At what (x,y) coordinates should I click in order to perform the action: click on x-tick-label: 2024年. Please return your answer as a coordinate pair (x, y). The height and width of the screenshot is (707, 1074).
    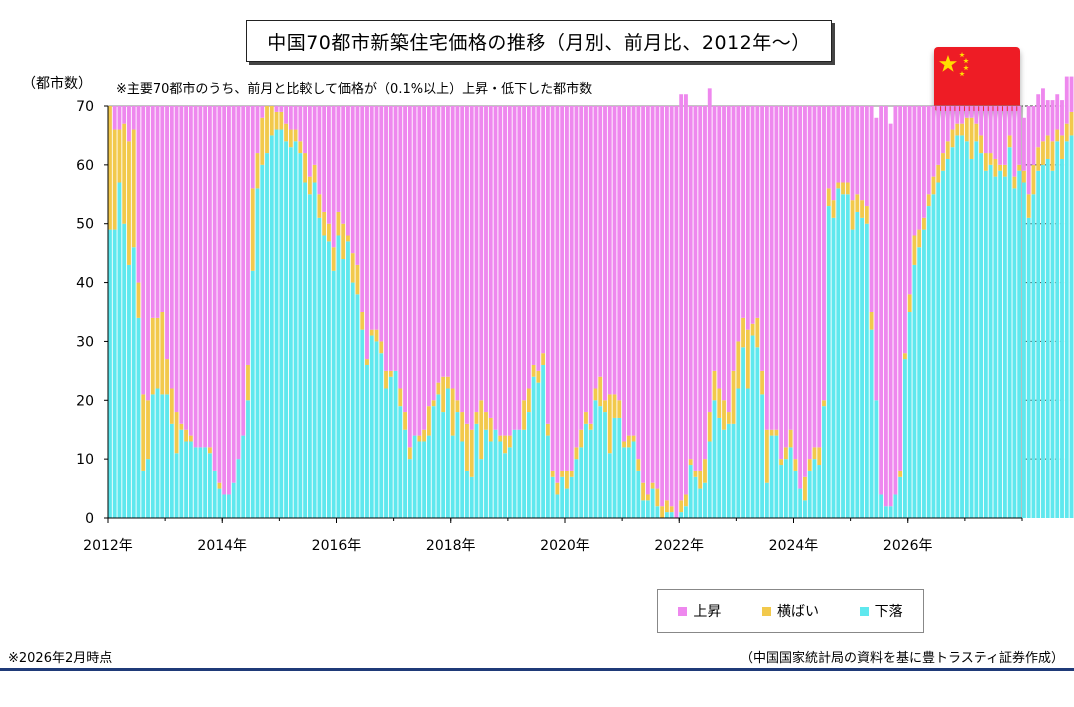
    Looking at the image, I should click on (794, 546).